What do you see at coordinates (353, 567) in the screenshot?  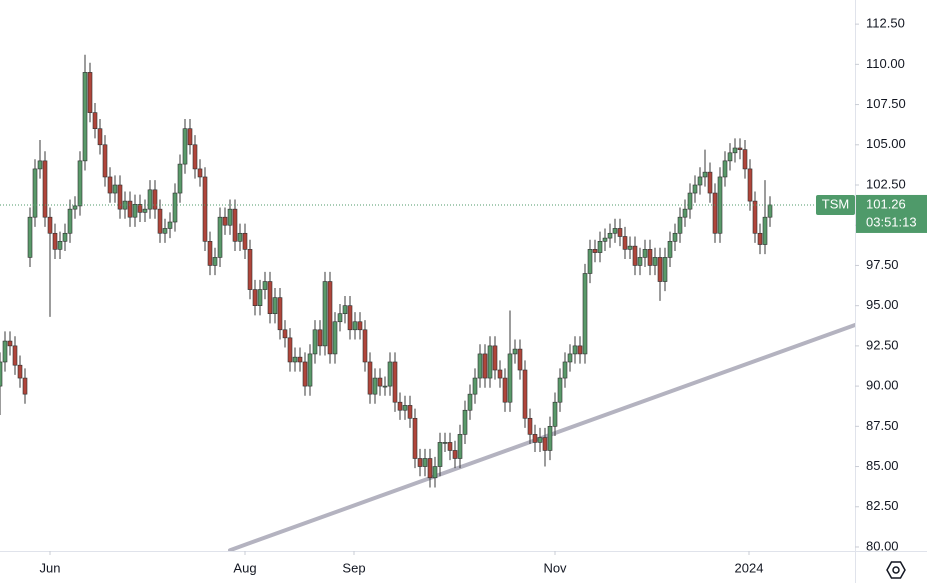 I see `x-tick-label: Sep` at bounding box center [353, 567].